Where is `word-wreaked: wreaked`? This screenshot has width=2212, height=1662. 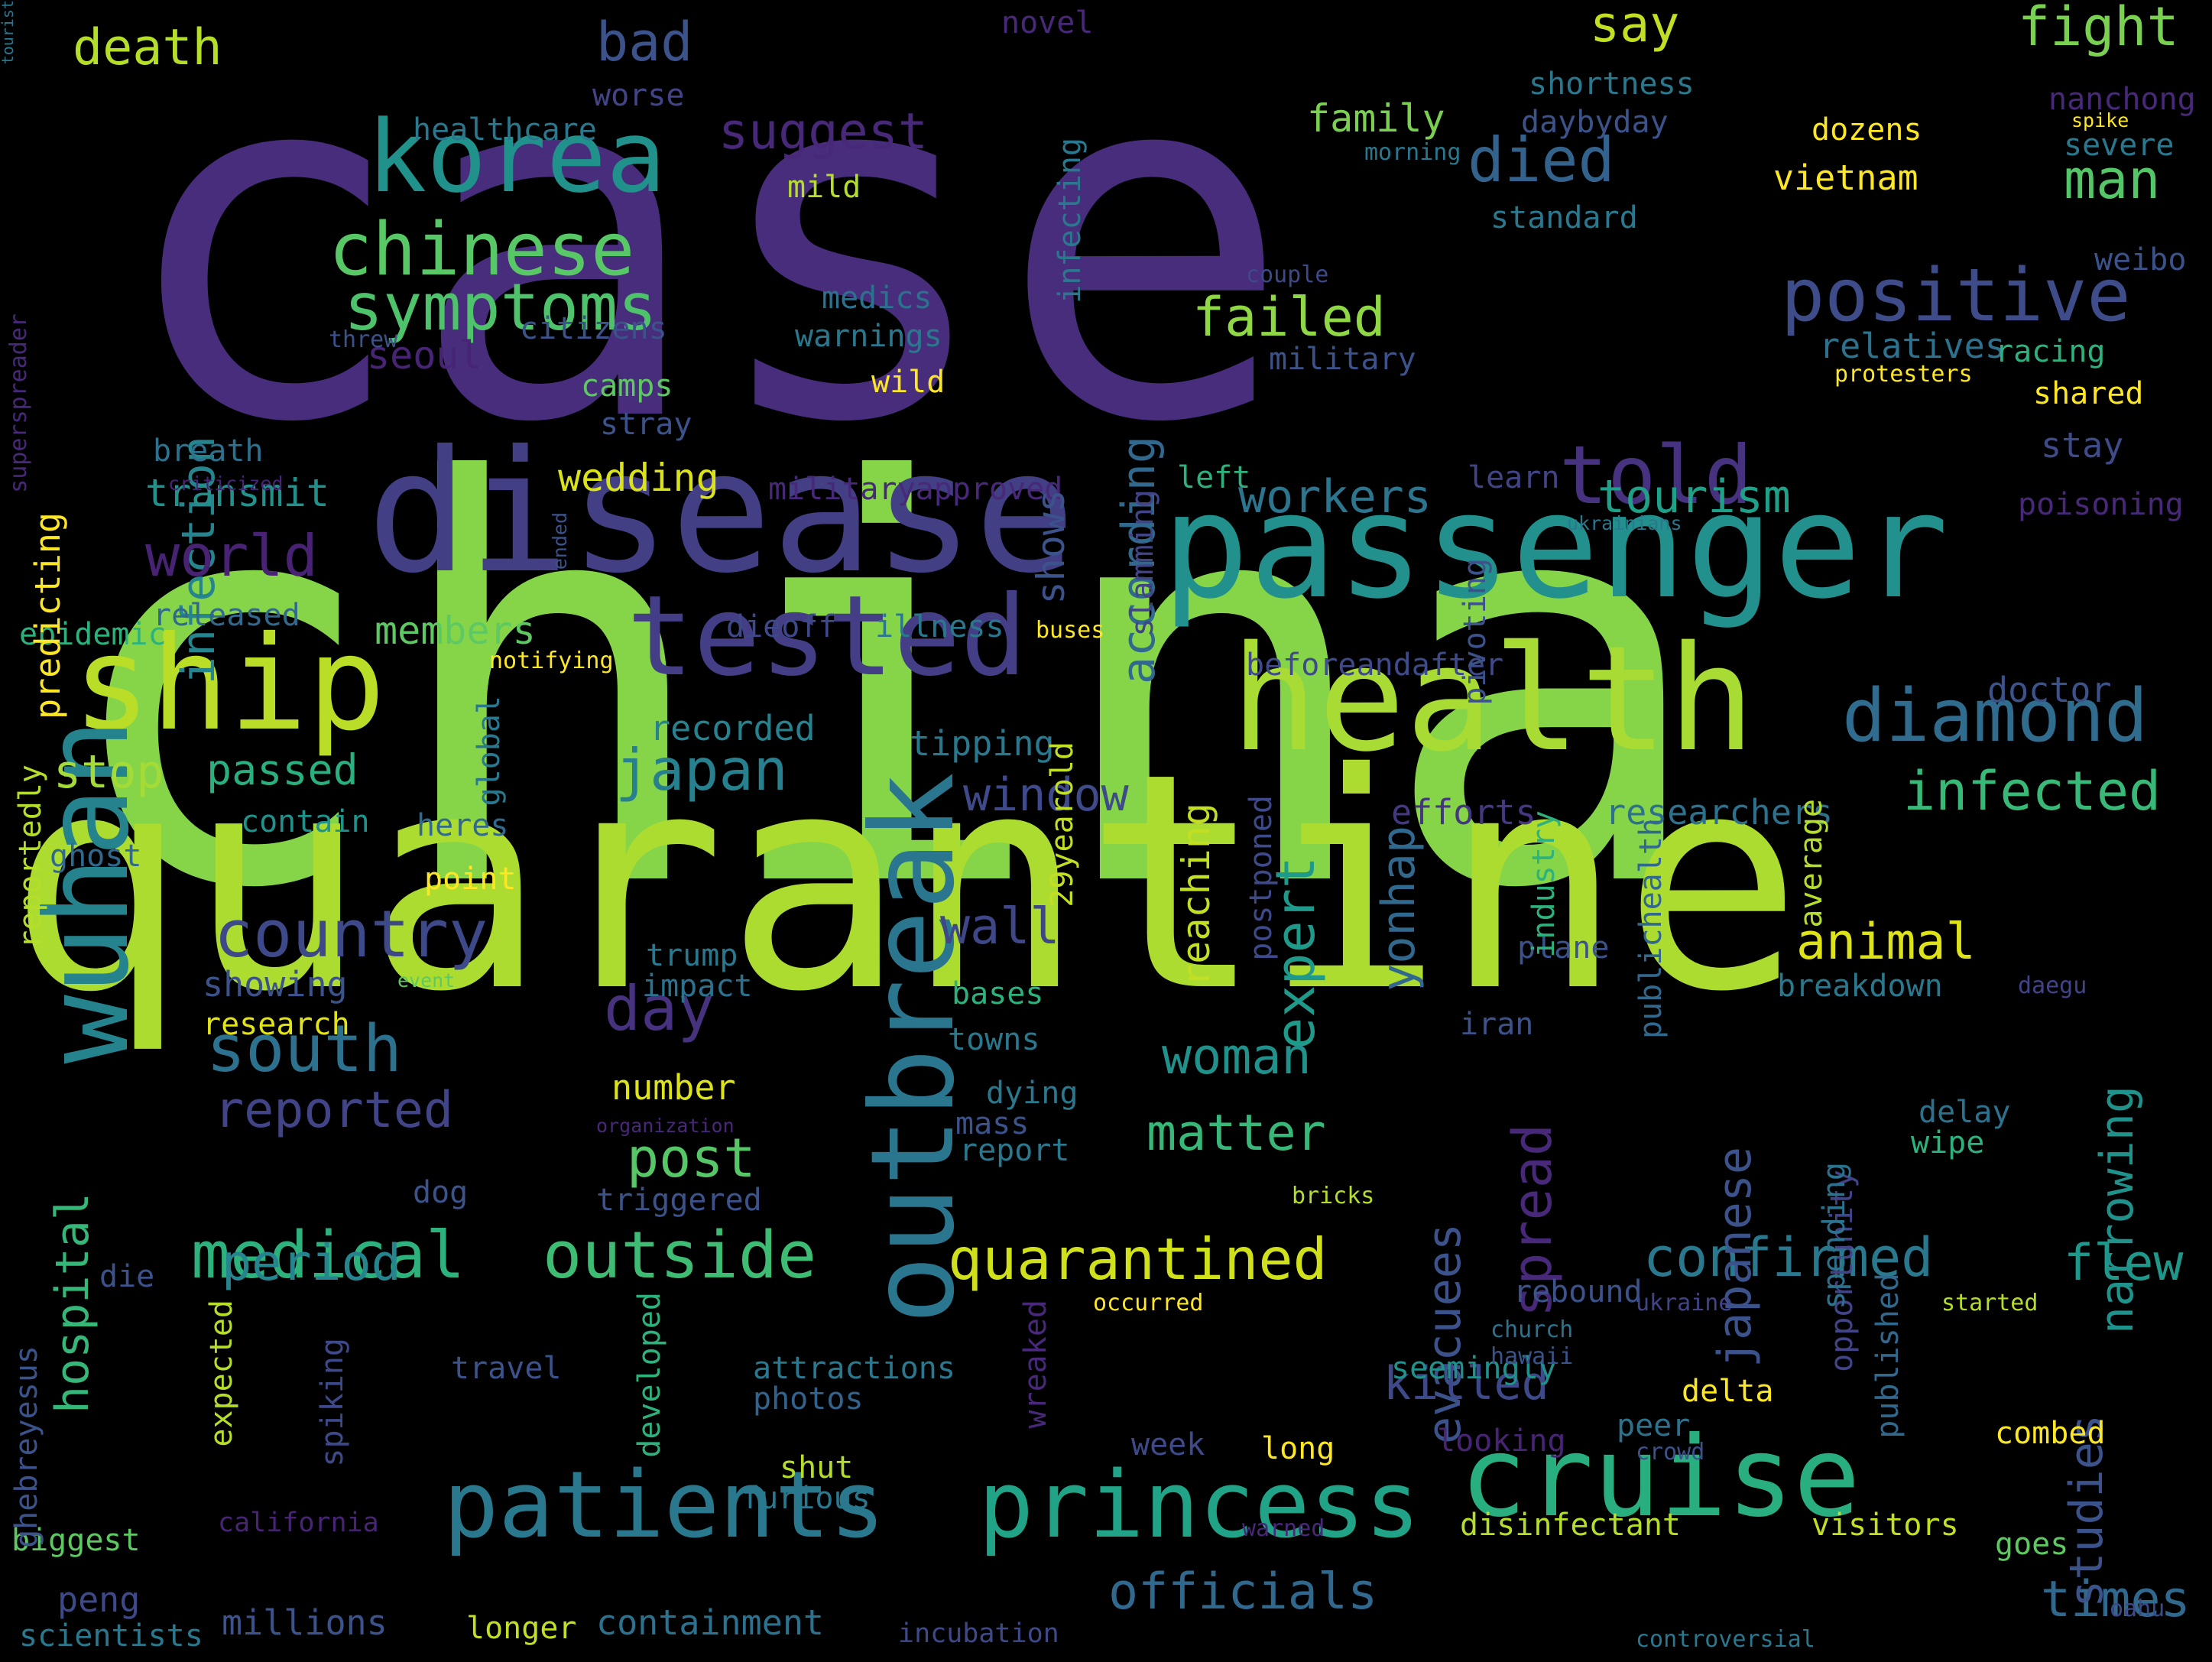
word-wreaked: wreaked is located at coordinates (1035, 1364).